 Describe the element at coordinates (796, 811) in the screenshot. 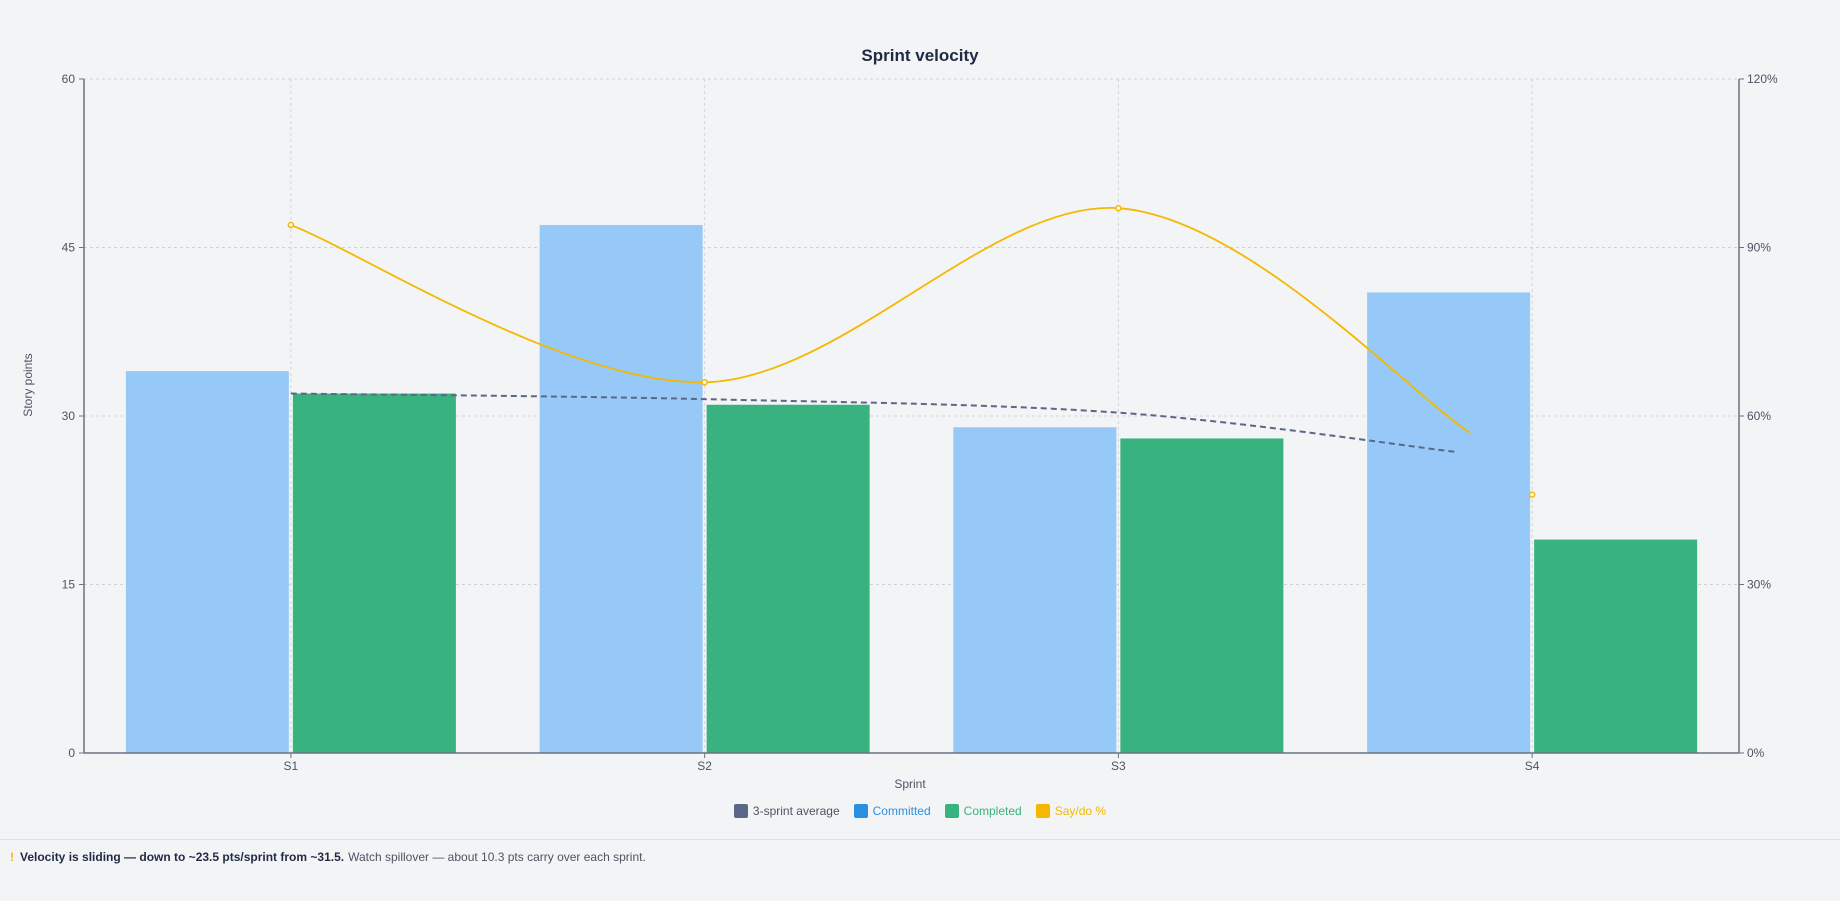

I see `legend-label: 3-sprint average` at that location.